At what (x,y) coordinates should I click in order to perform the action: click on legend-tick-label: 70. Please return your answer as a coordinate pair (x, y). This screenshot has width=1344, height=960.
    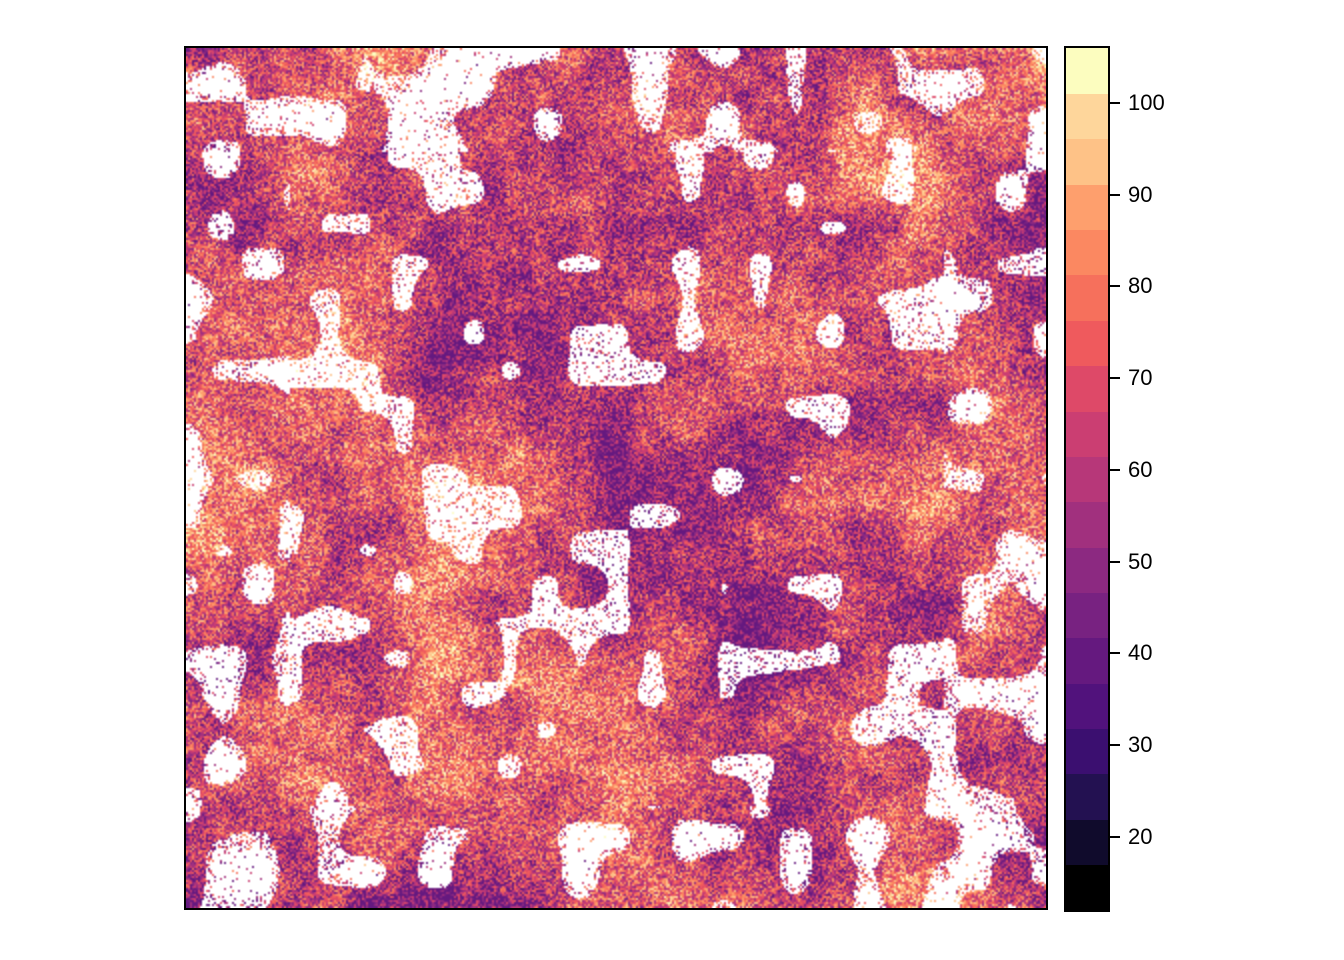
    Looking at the image, I should click on (1140, 378).